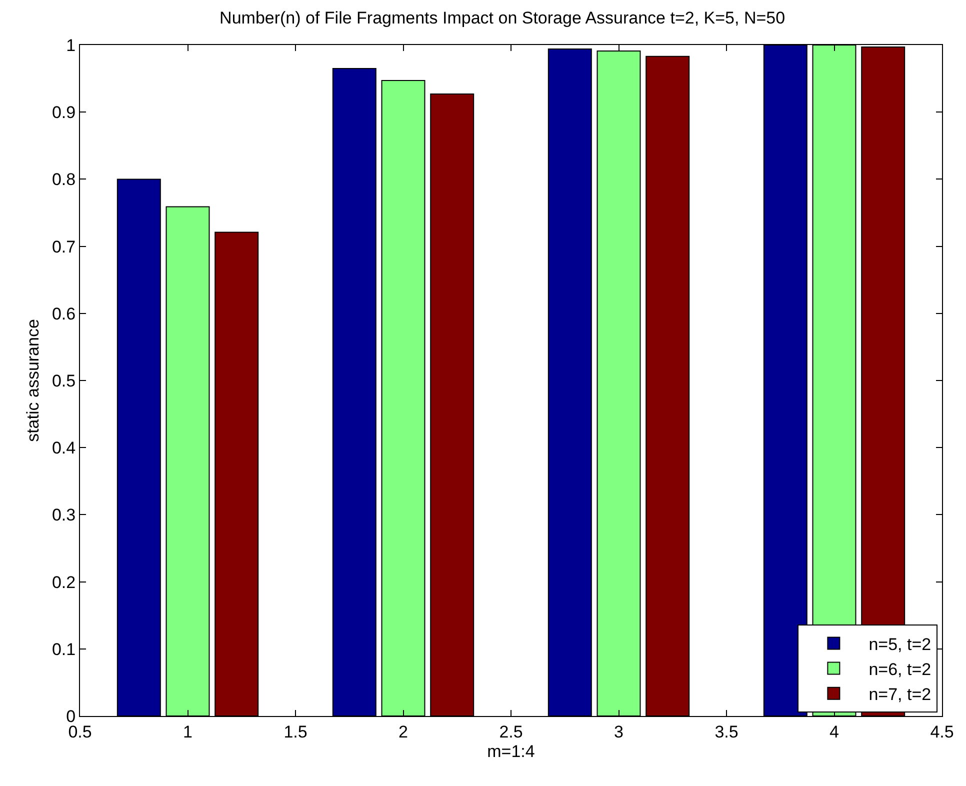  I want to click on y-tick-label: 1, so click(71, 45).